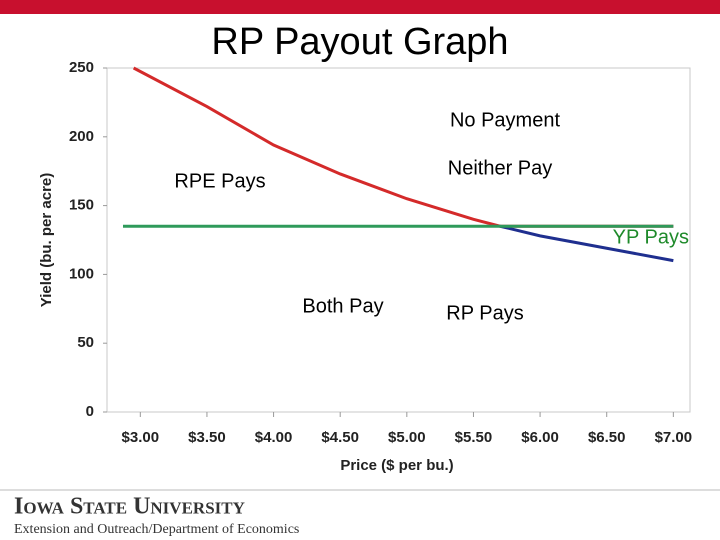  What do you see at coordinates (85, 342) in the screenshot?
I see `y-tick-label: 50` at bounding box center [85, 342].